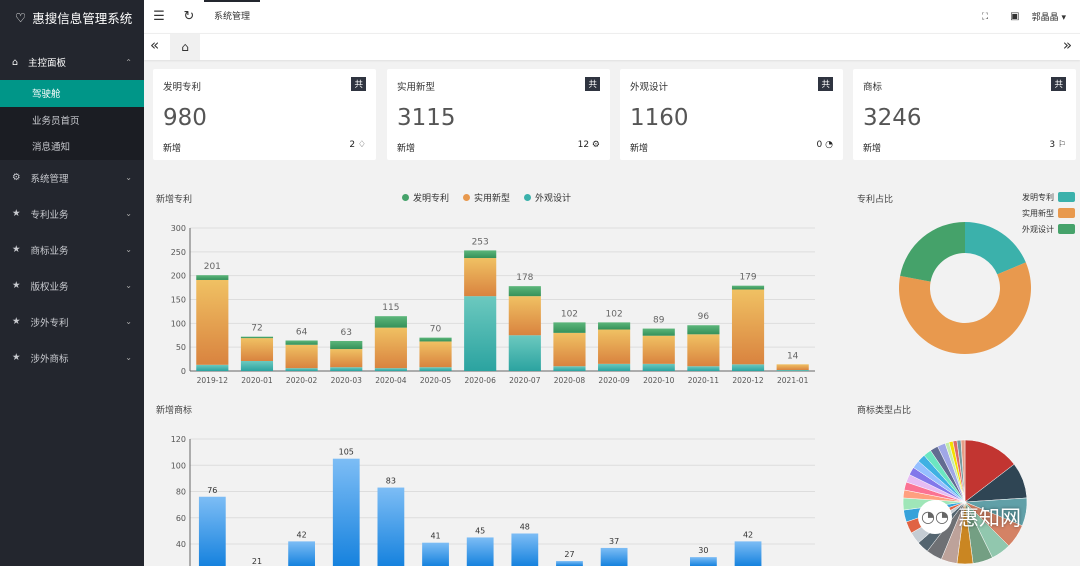 This screenshot has width=1080, height=566. I want to click on card-total: 980, so click(185, 118).